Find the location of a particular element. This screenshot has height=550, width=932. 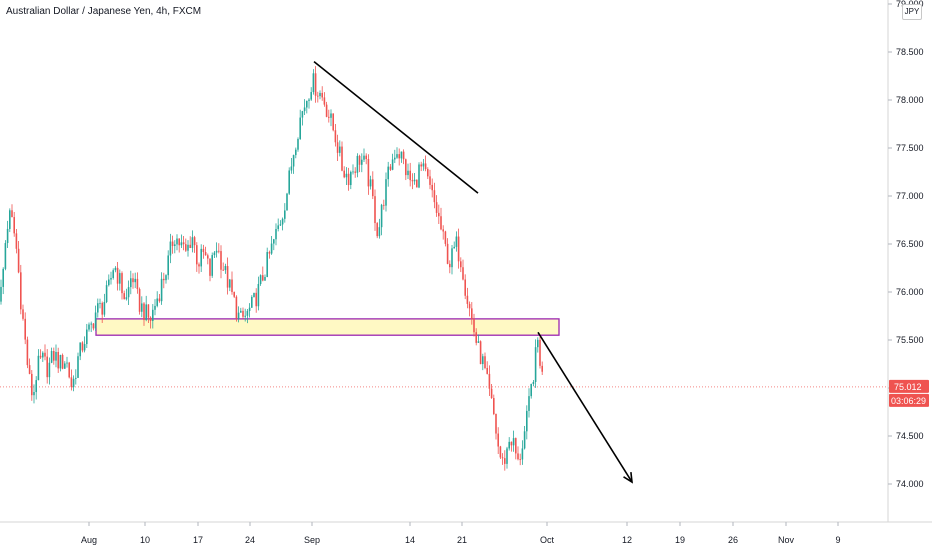

time-tick-label: 26 is located at coordinates (733, 540).